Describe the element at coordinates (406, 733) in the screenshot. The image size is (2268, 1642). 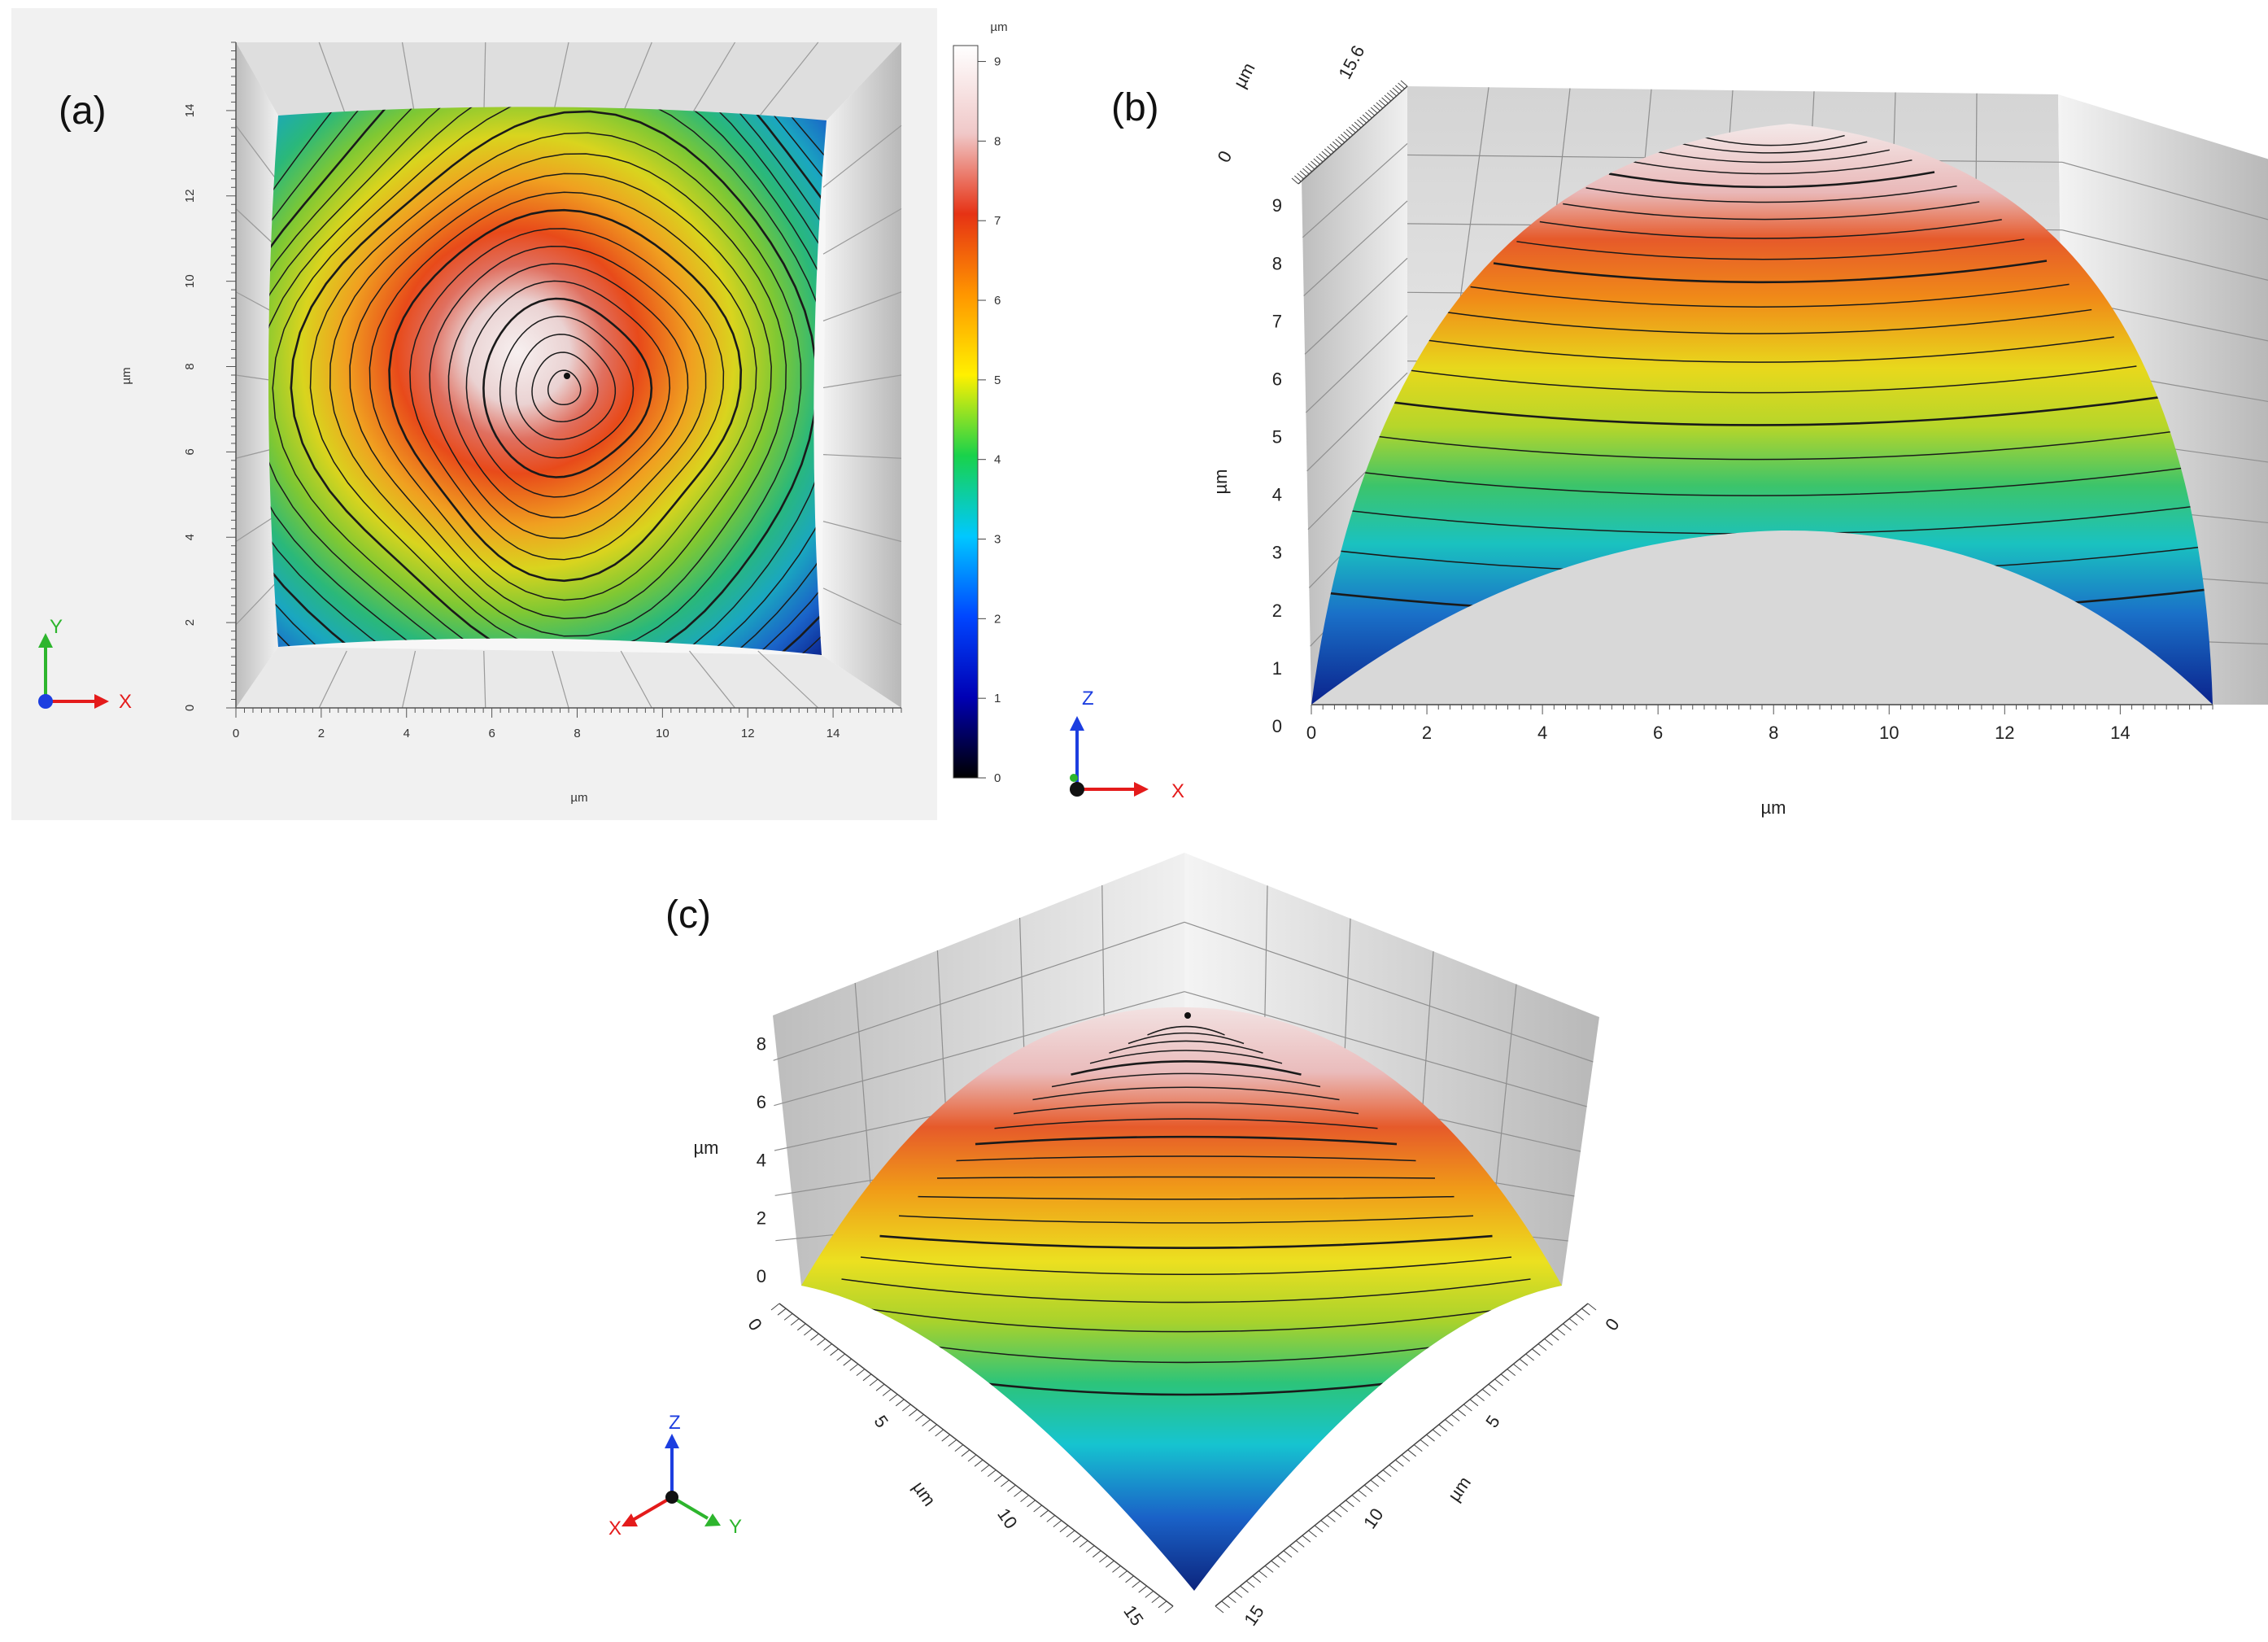
I see `panel-a-x-tick-label: 4` at that location.